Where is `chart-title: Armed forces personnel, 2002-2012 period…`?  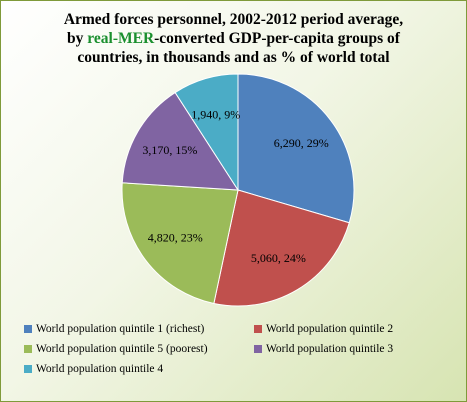
chart-title: Armed forces personnel, 2002-2012 period… is located at coordinates (233, 38).